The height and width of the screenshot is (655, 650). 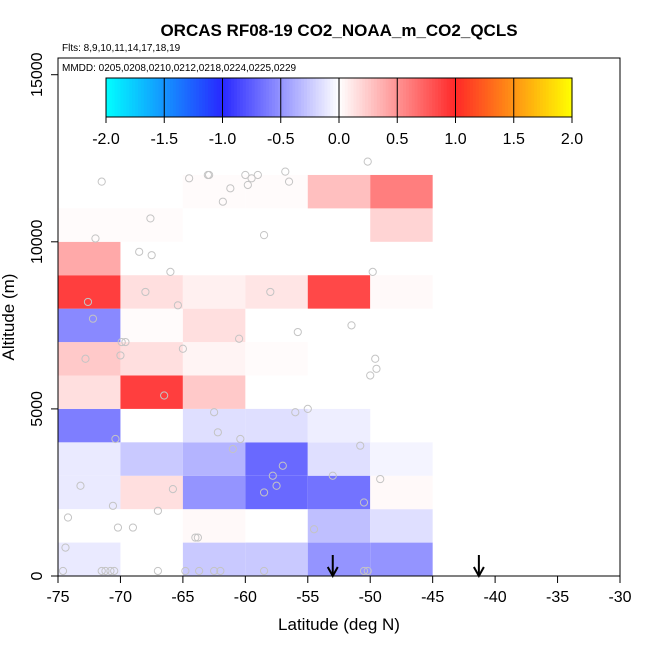 What do you see at coordinates (495, 597) in the screenshot?
I see `x-tick-label: -40` at bounding box center [495, 597].